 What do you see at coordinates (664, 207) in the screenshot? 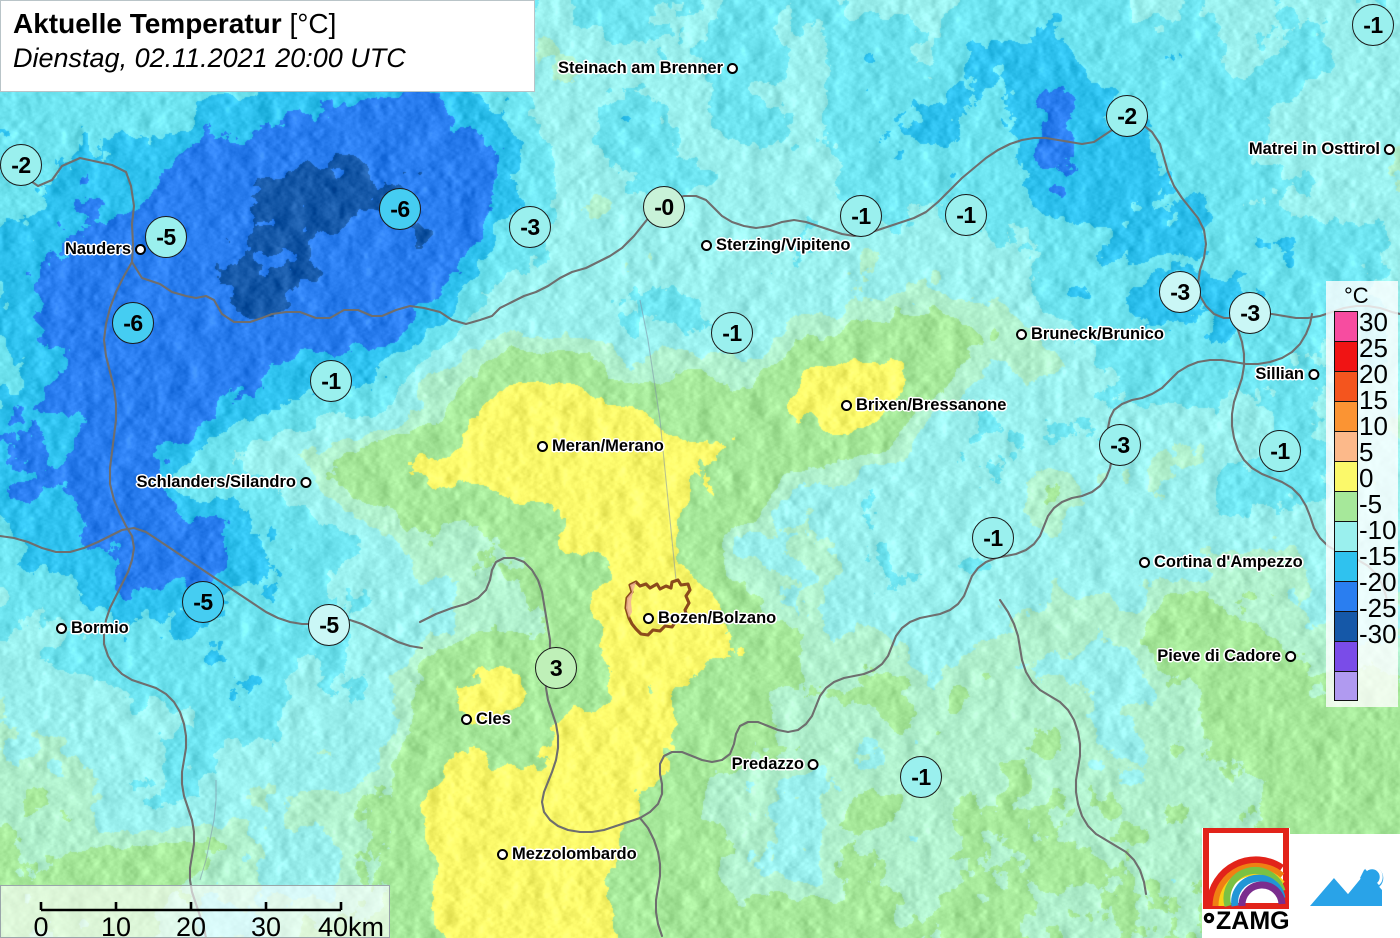
I see `station-temperature-marker: -0` at bounding box center [664, 207].